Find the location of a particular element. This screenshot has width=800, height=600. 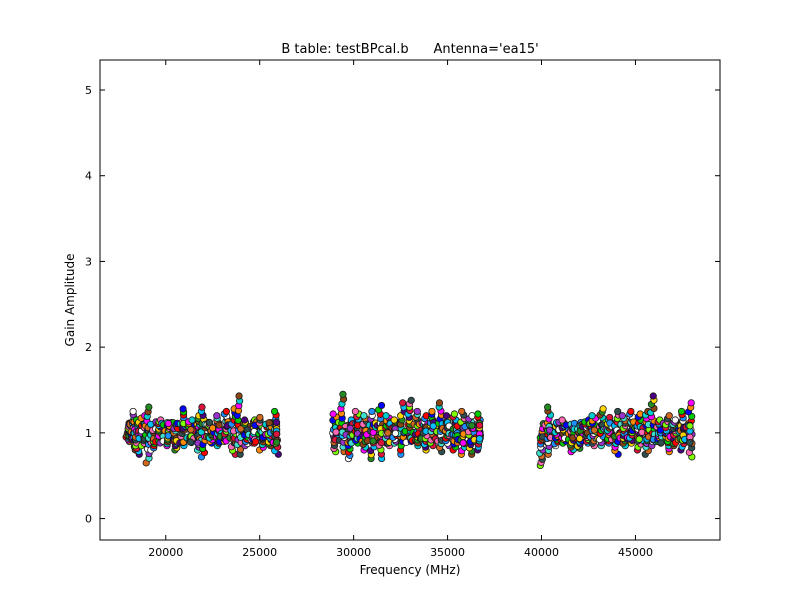

y-tick-label: 3 is located at coordinates (88, 261).